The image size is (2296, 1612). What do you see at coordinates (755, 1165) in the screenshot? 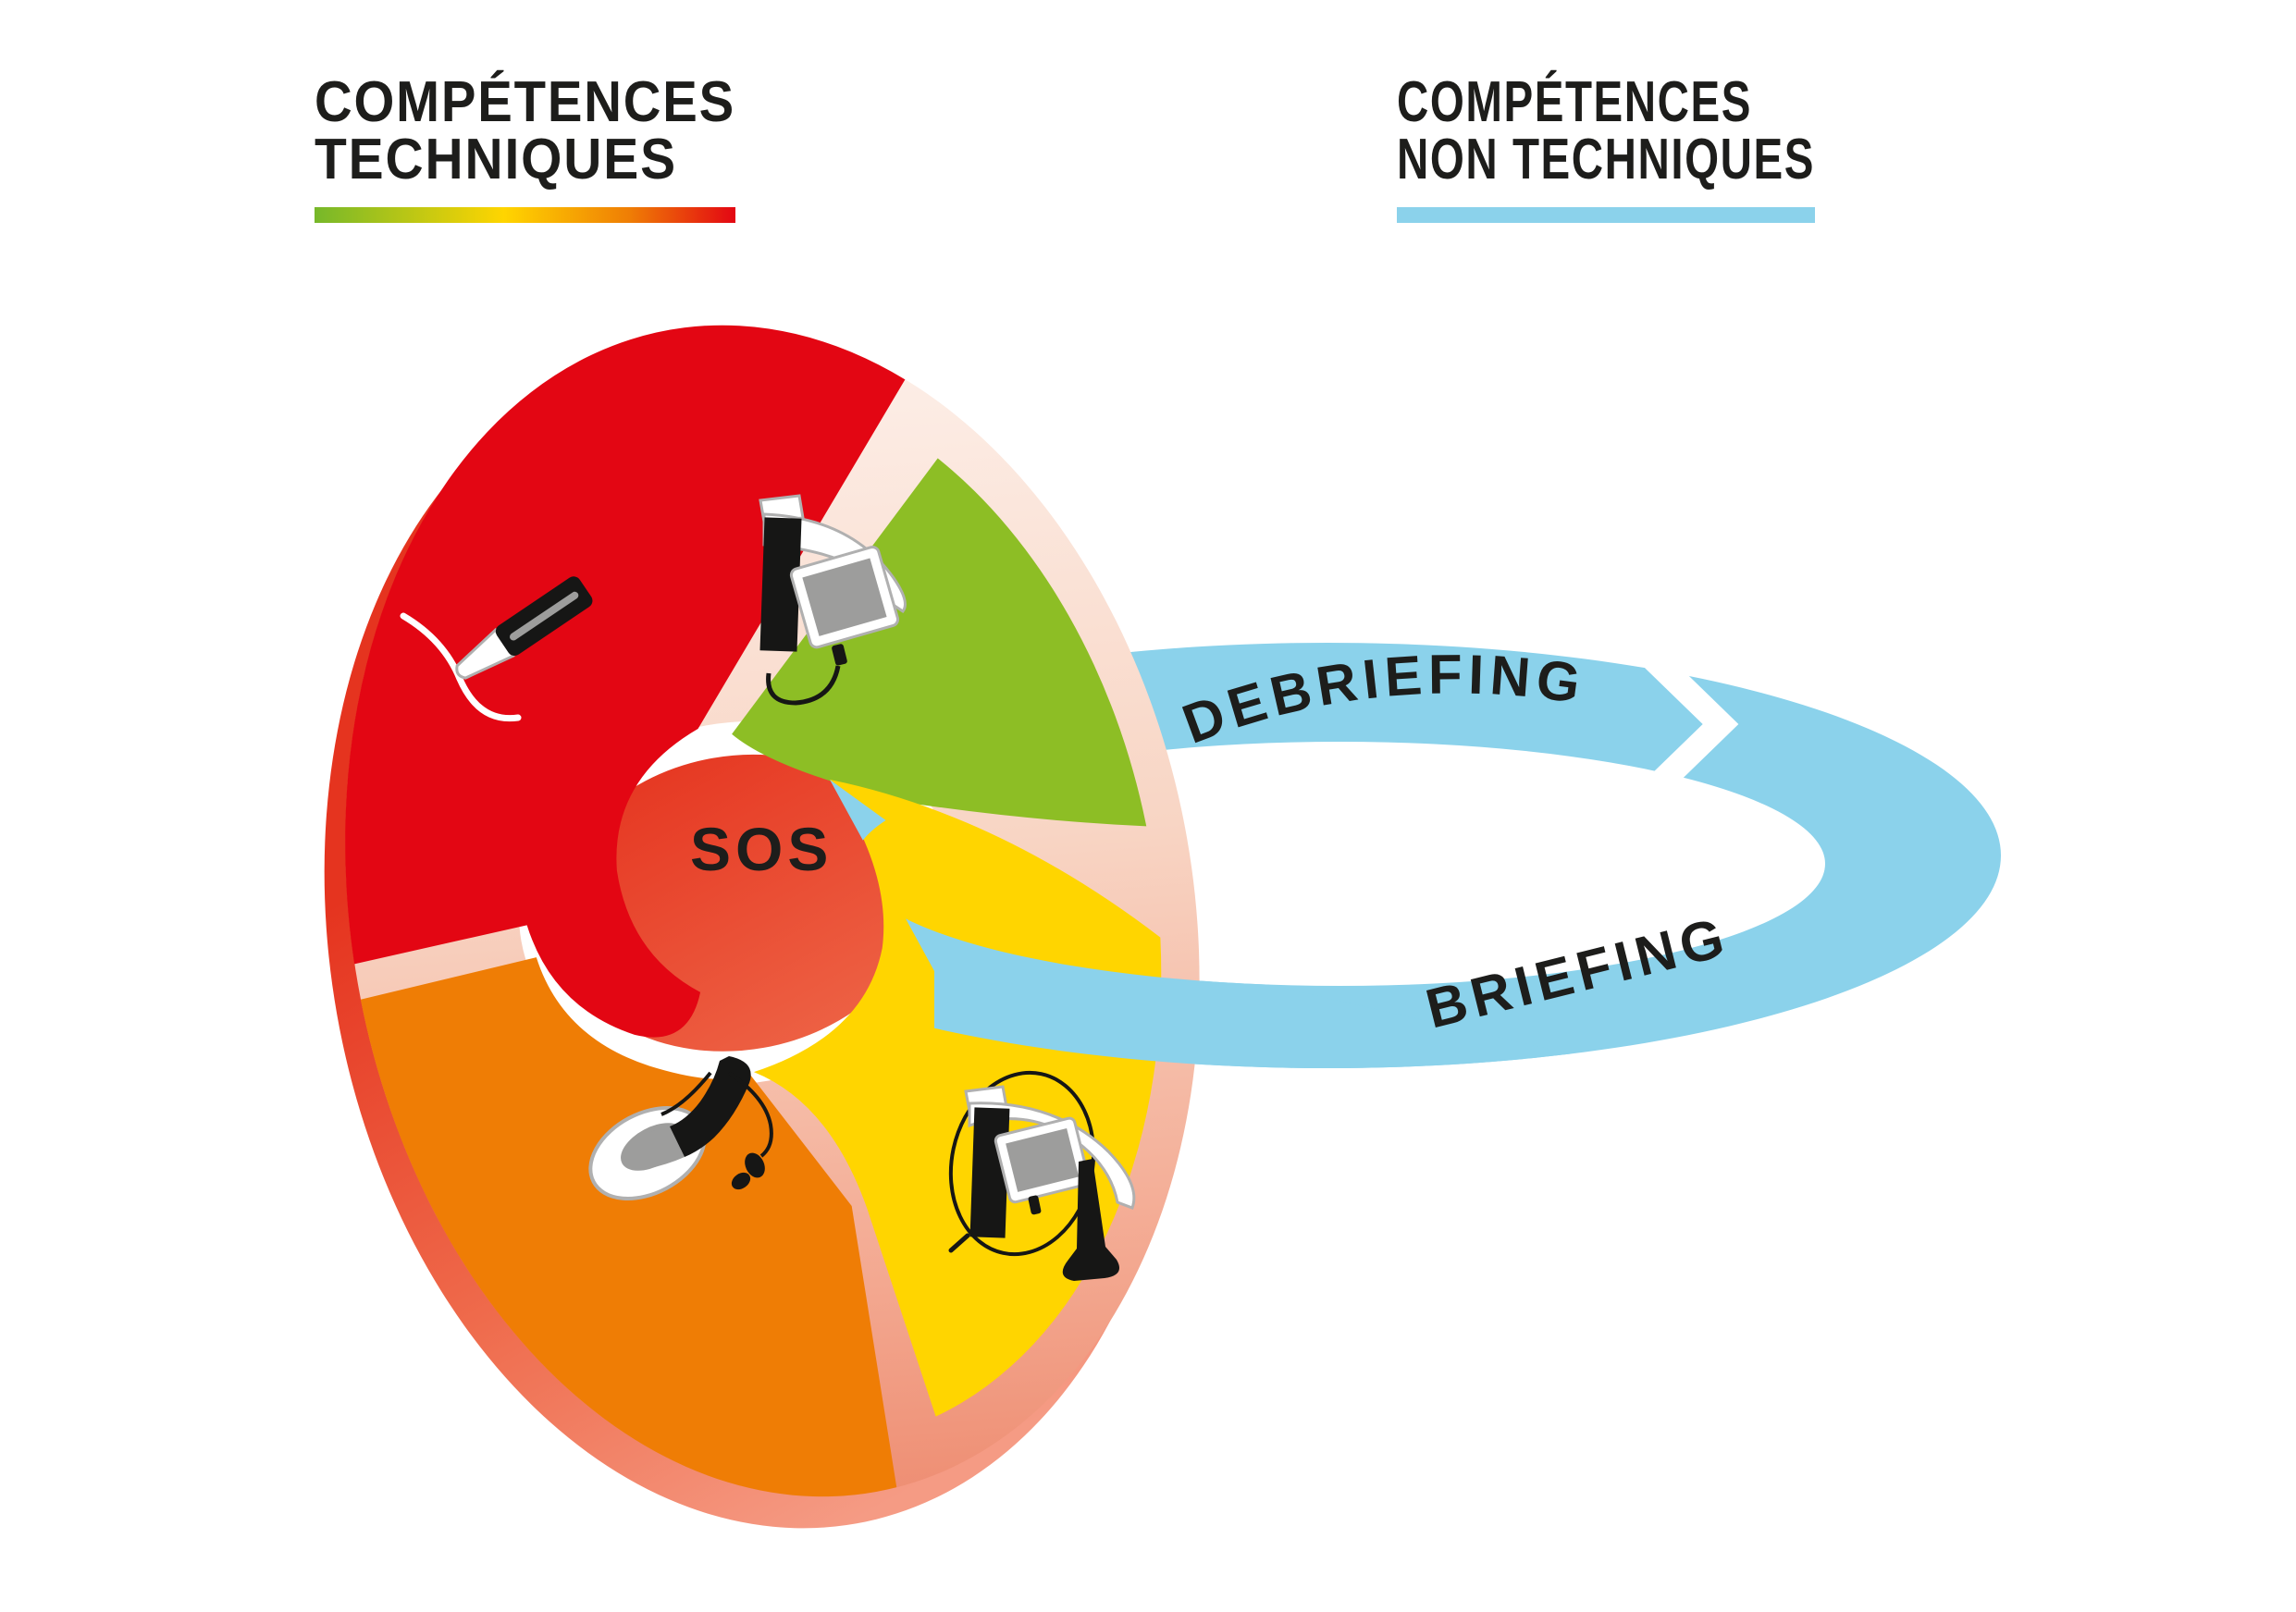
I see `pilot-balloon` at bounding box center [755, 1165].